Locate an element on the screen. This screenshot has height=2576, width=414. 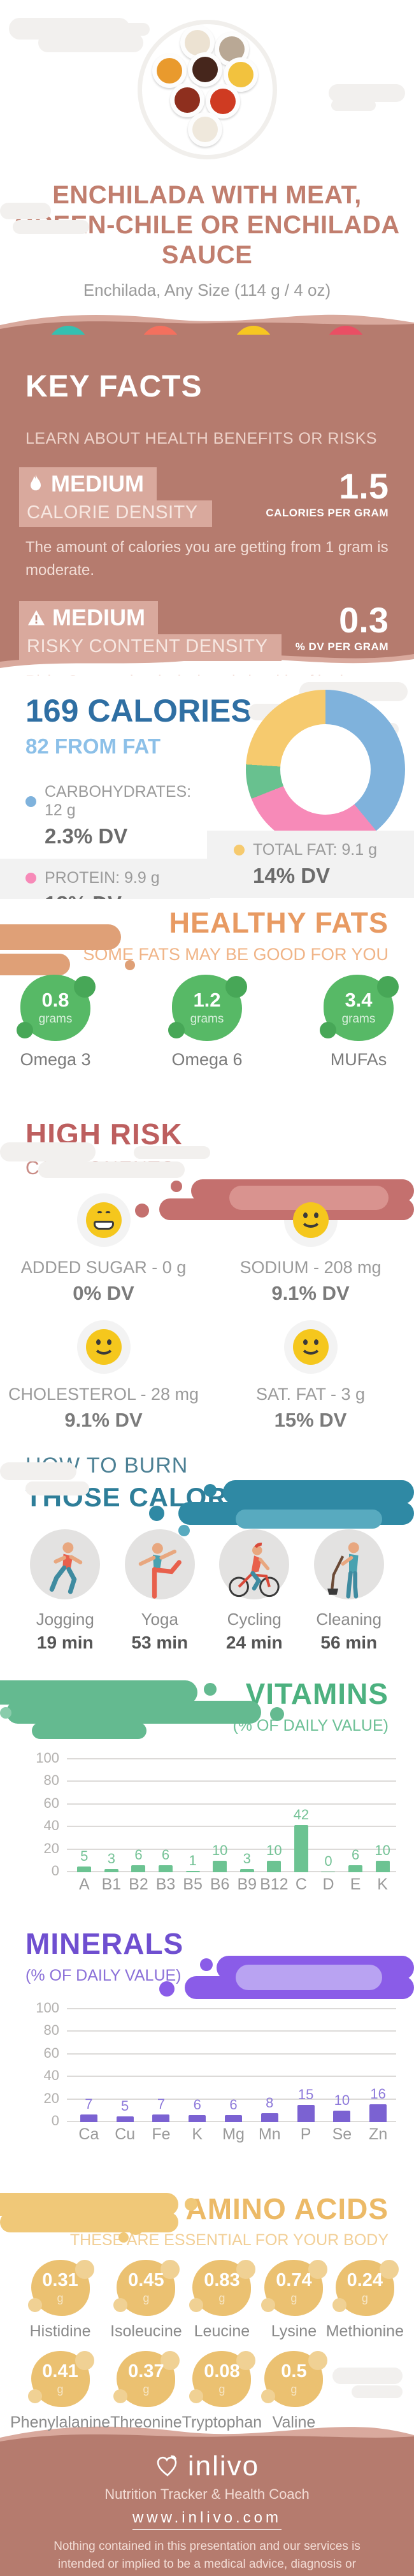
bar-value: 42 is located at coordinates (301, 1814).